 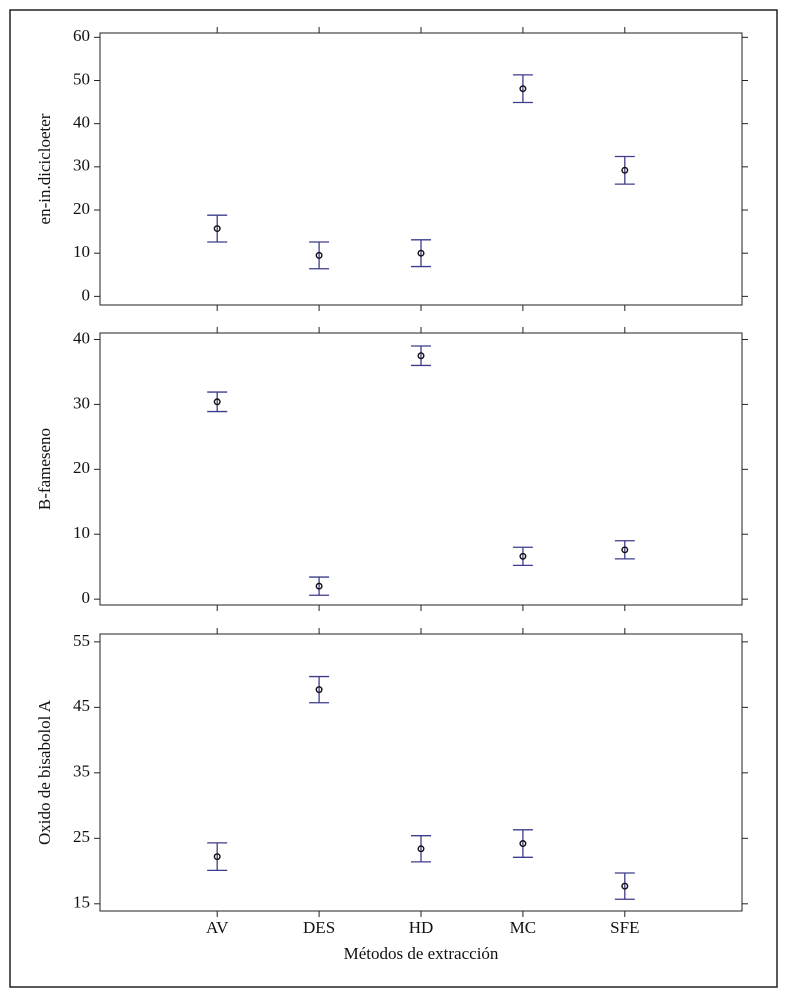 I want to click on y-tick-label: 45, so click(x=81, y=705).